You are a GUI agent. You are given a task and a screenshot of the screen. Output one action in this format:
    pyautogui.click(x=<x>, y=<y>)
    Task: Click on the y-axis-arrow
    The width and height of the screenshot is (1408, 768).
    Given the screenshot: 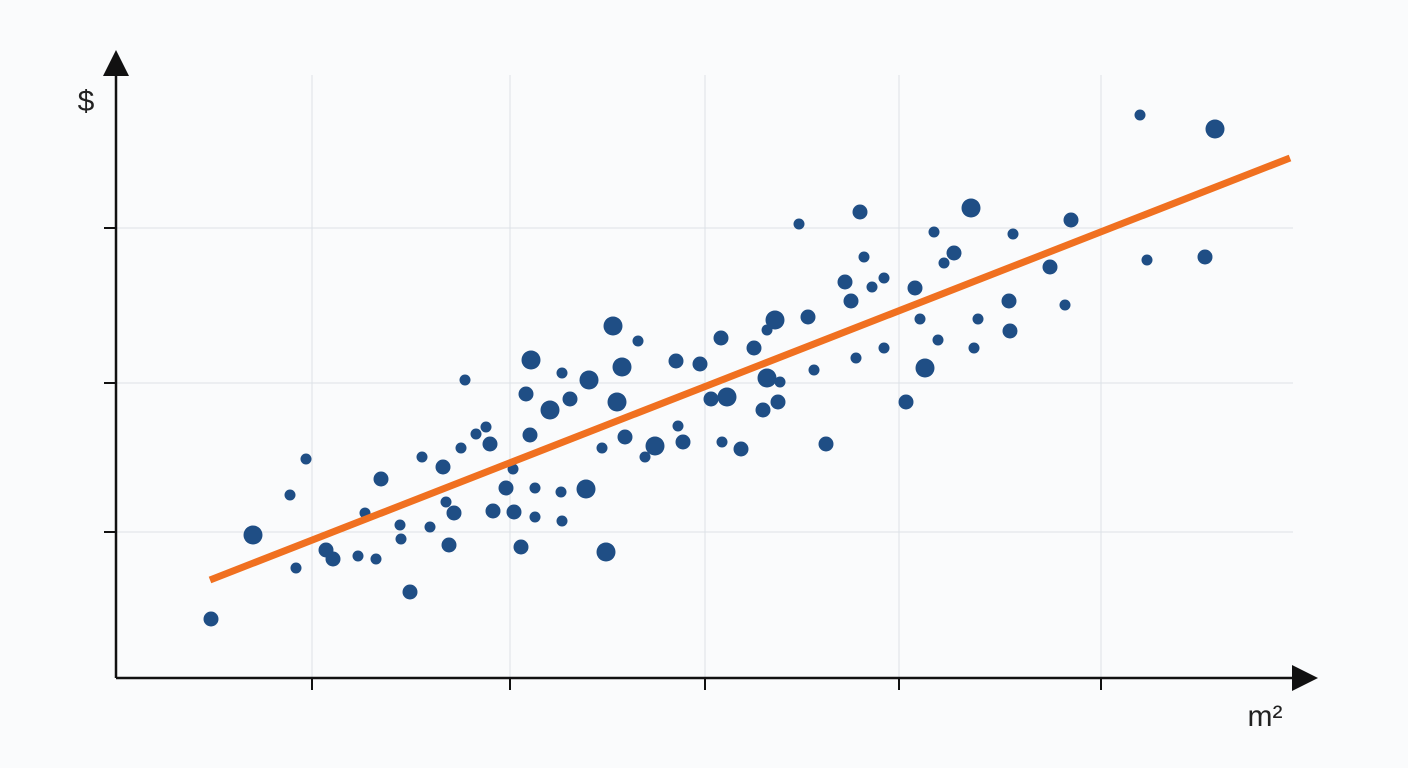 What is the action you would take?
    pyautogui.click(x=116, y=63)
    